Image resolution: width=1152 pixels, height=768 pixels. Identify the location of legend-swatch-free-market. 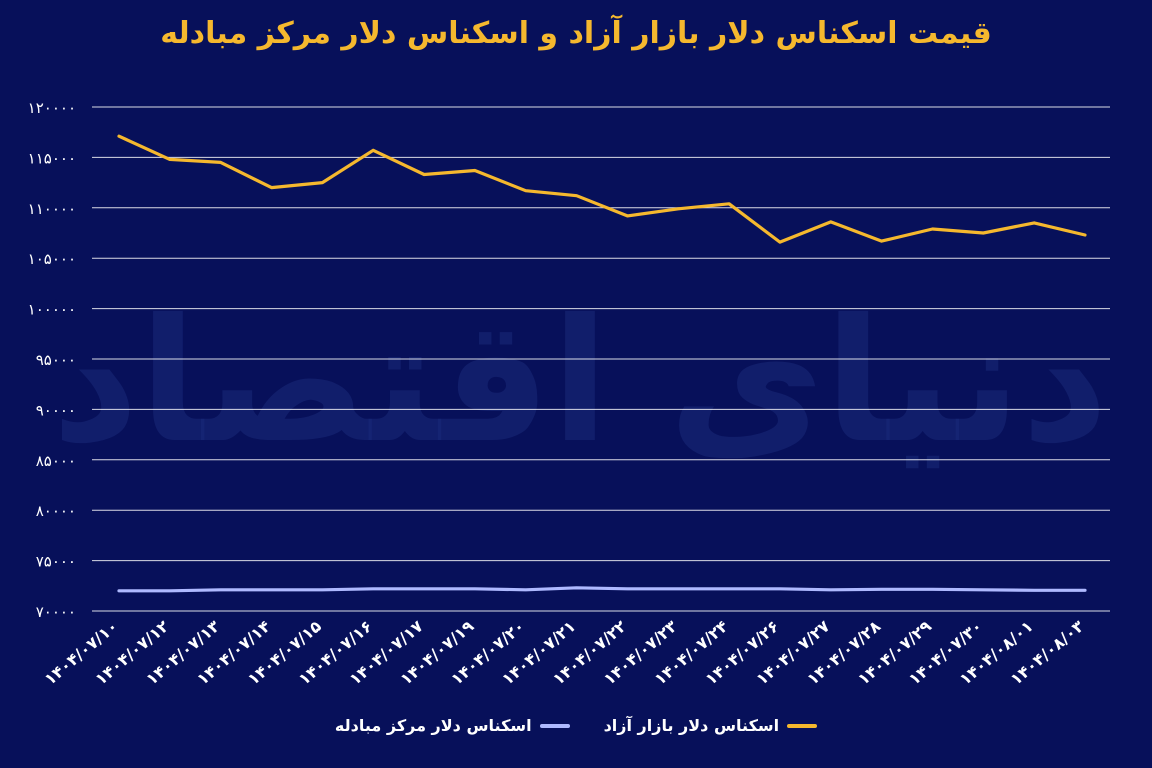
(802, 725).